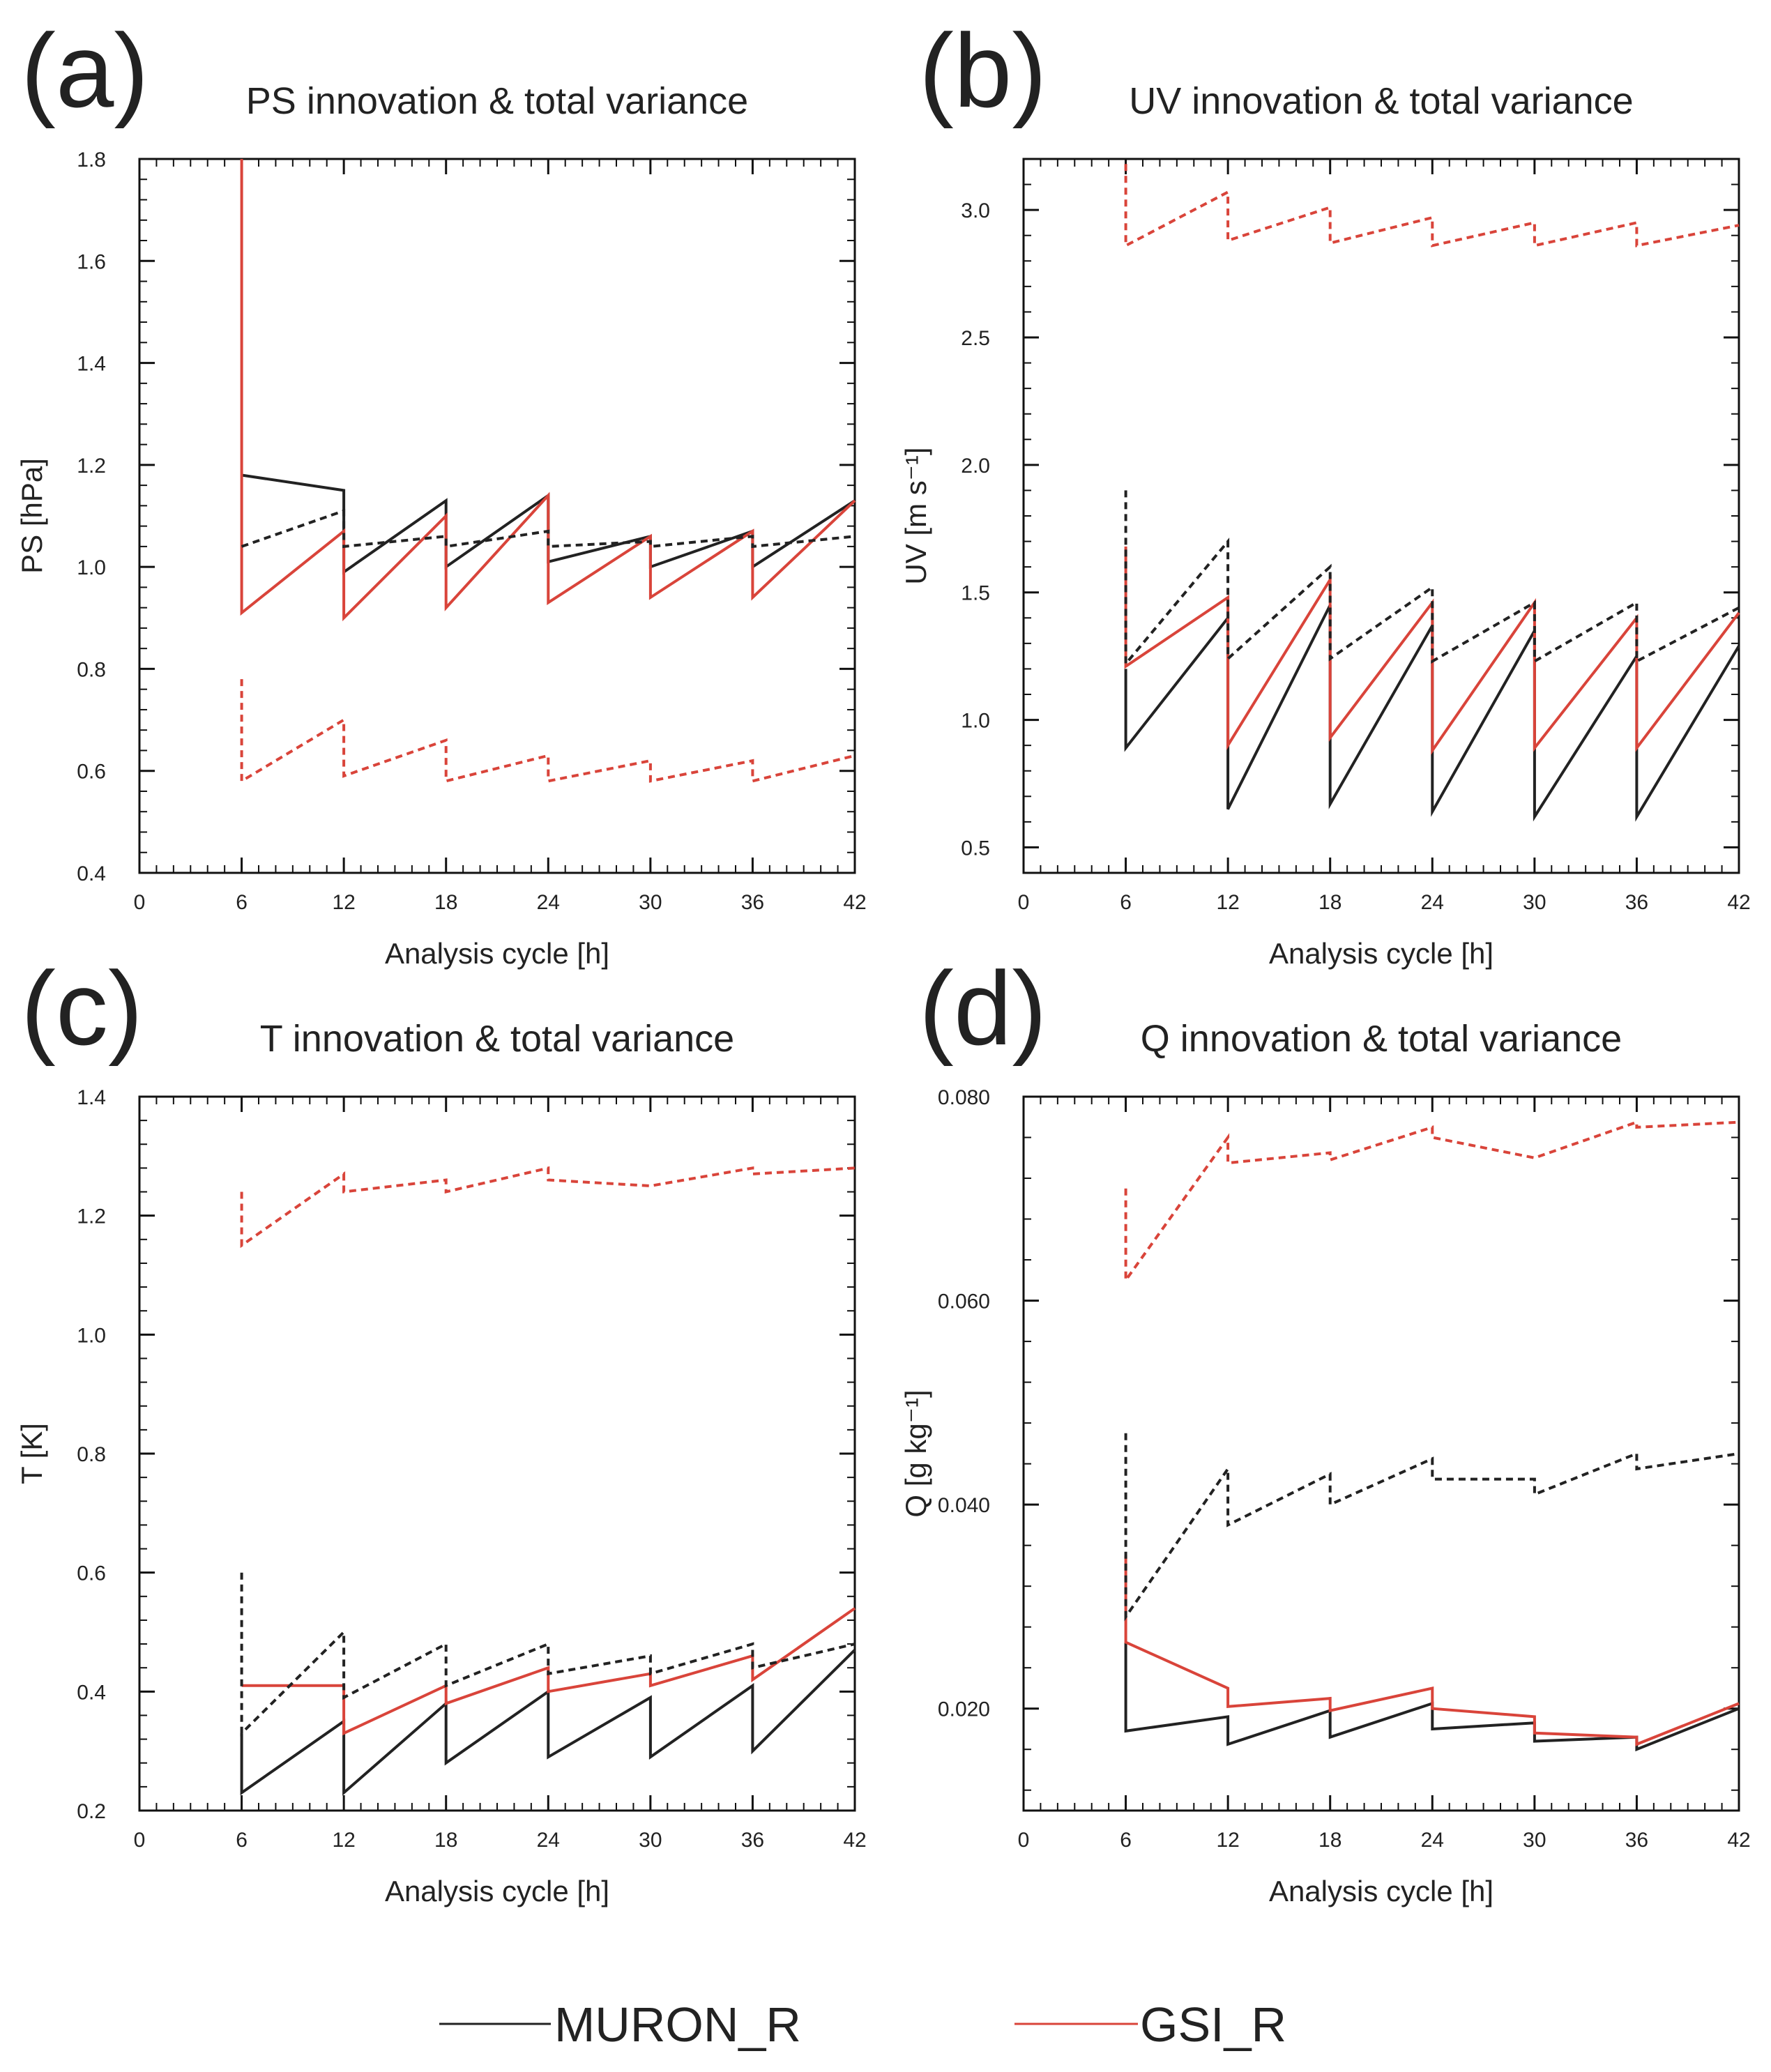  I want to click on y-axis-label: Q [g kg⁻¹], so click(915, 1453).